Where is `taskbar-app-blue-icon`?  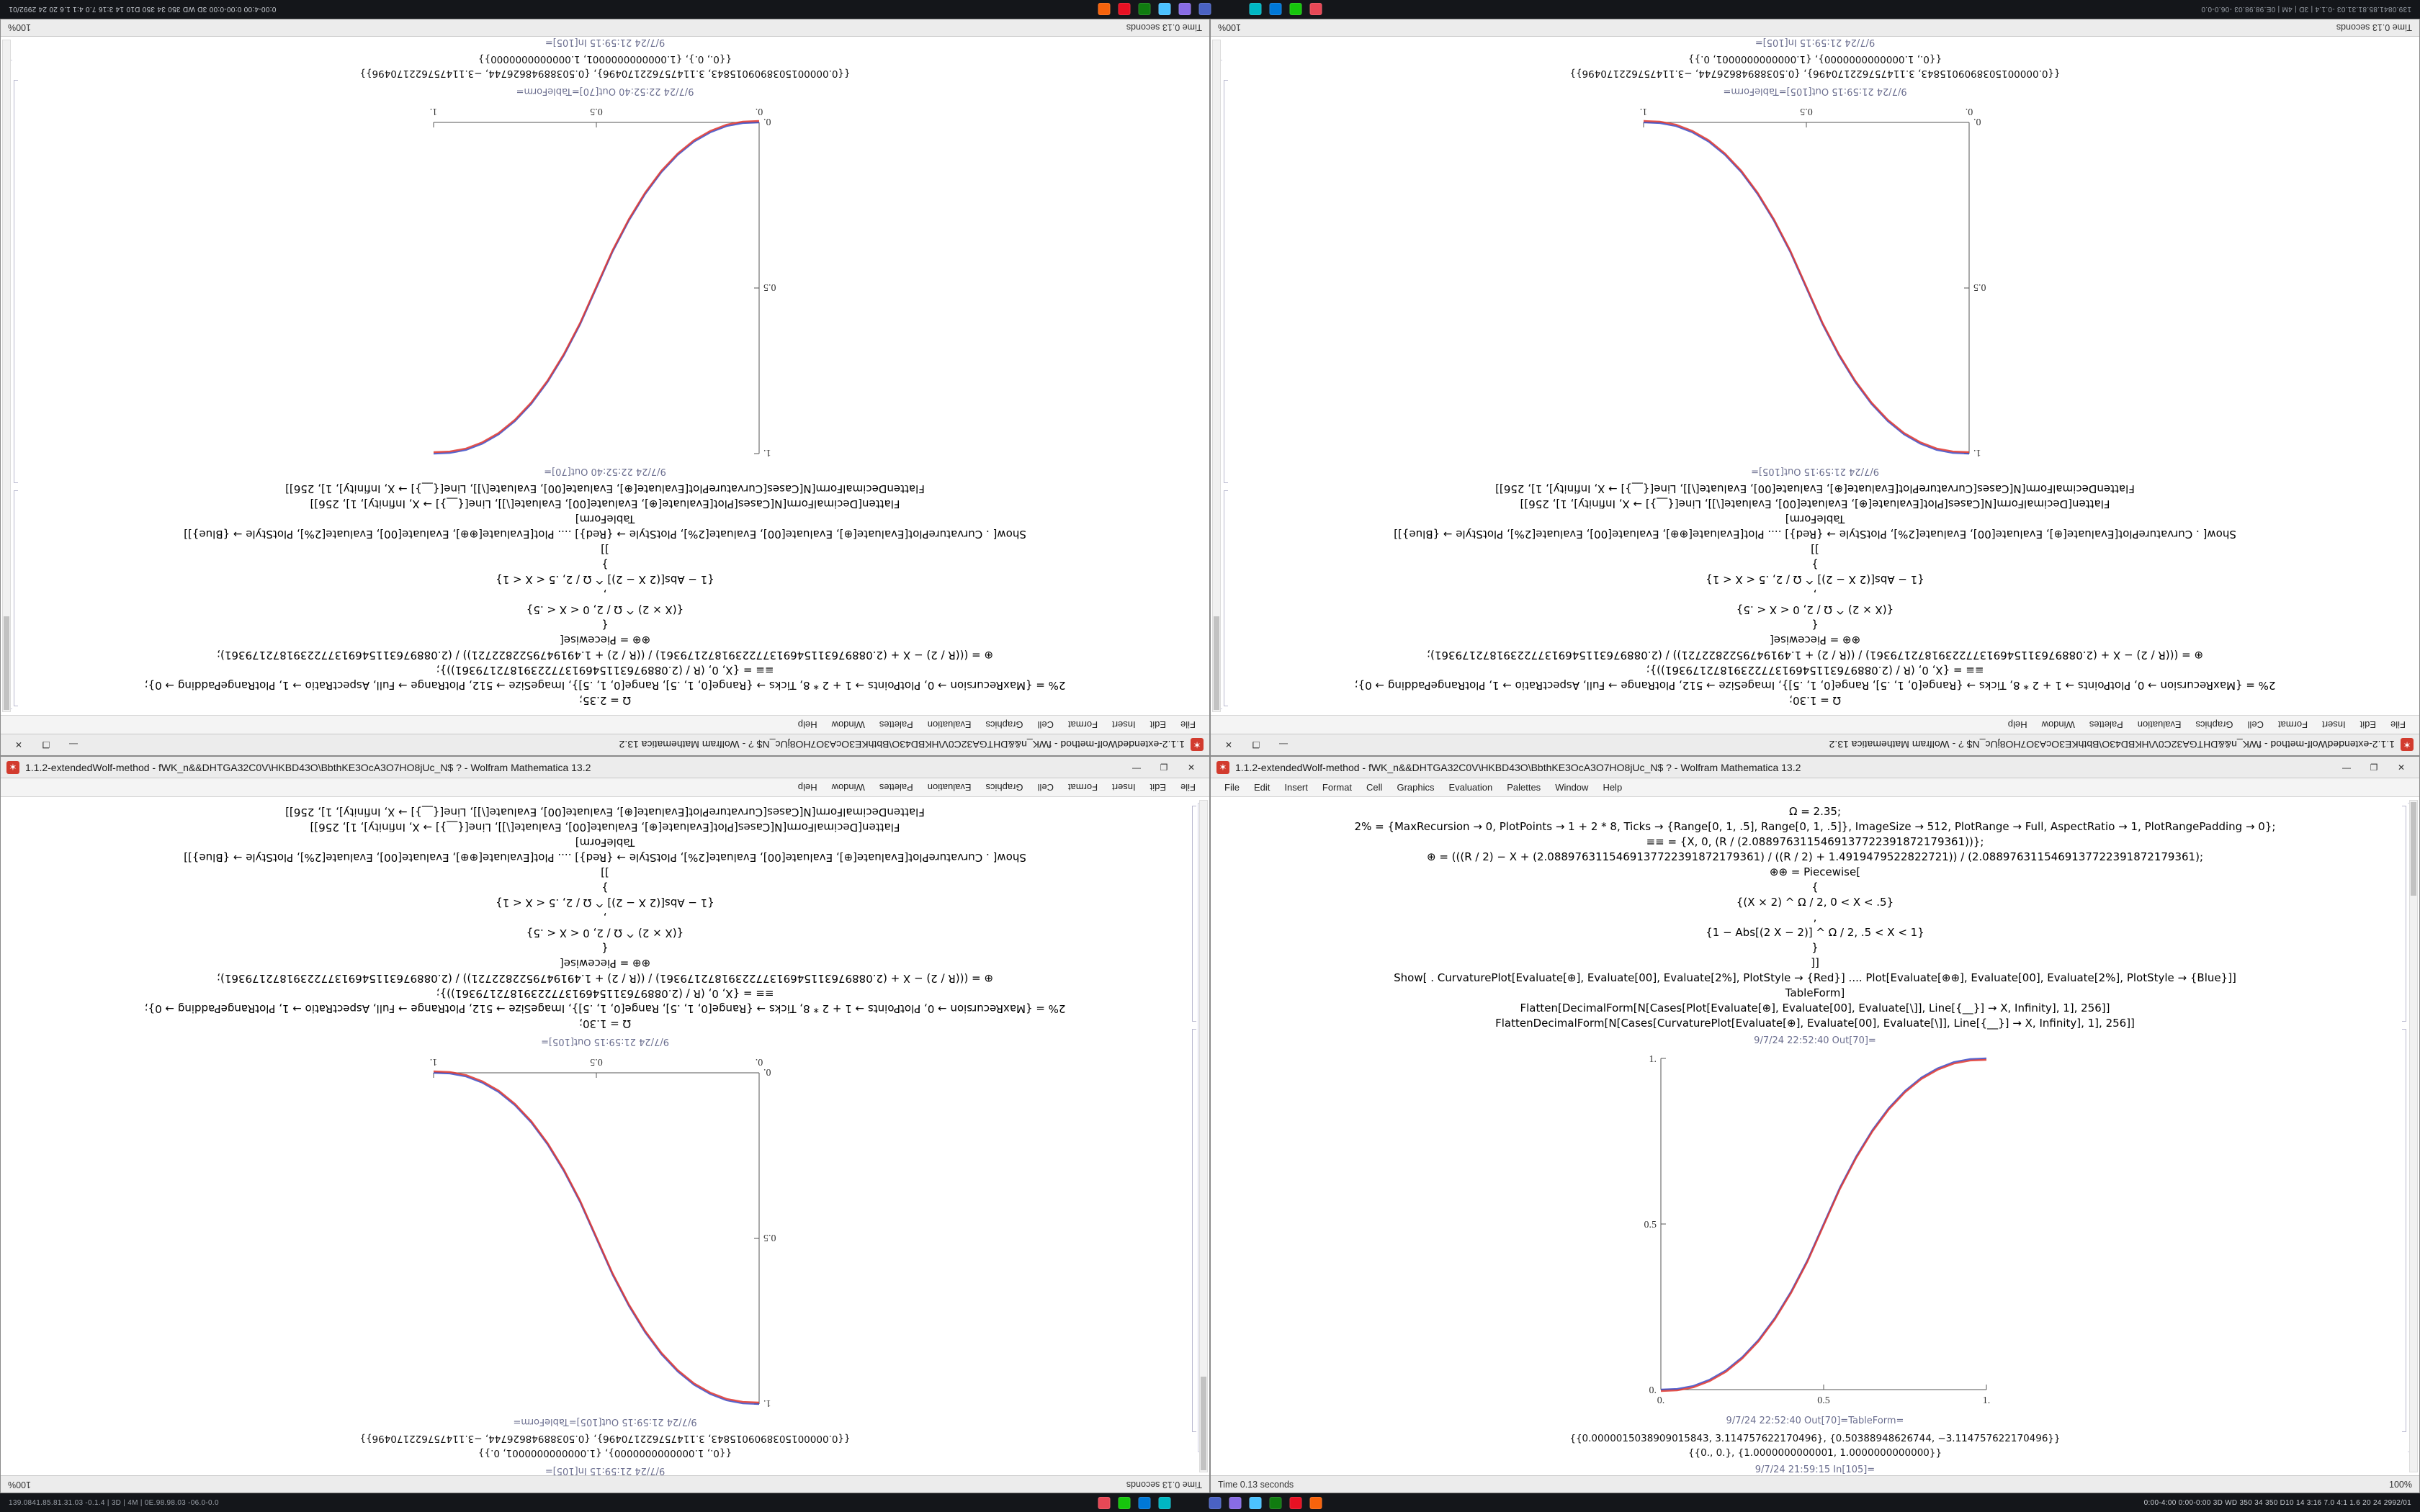
taskbar-app-blue-icon is located at coordinates (1275, 9).